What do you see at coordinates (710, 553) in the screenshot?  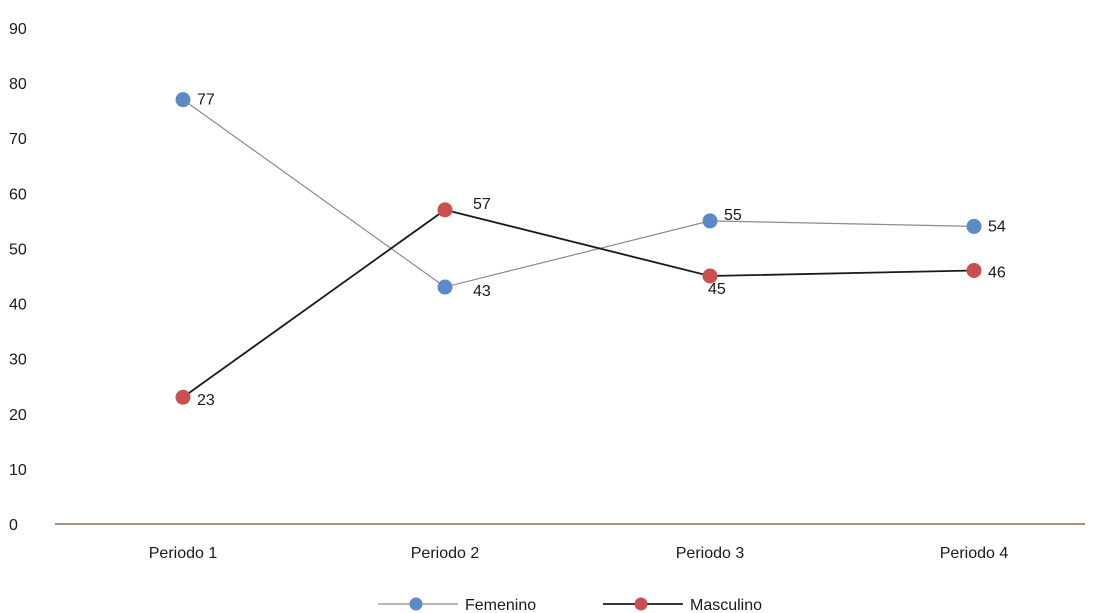 I see `x-tick-label: Periodo 3` at bounding box center [710, 553].